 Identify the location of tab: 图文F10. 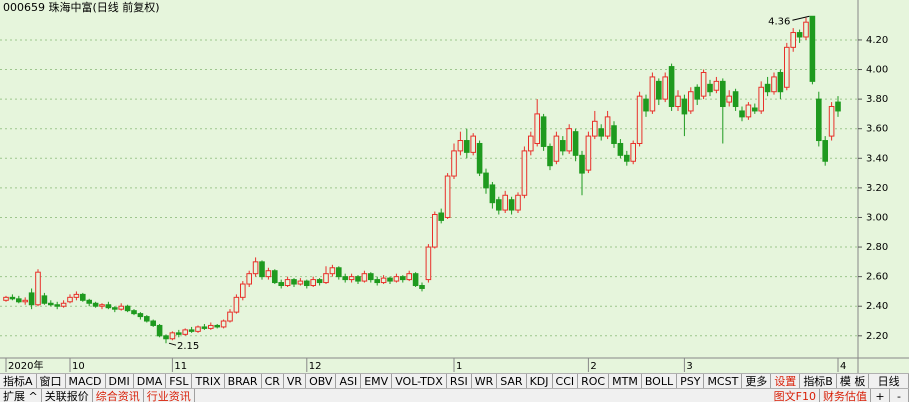
(795, 396).